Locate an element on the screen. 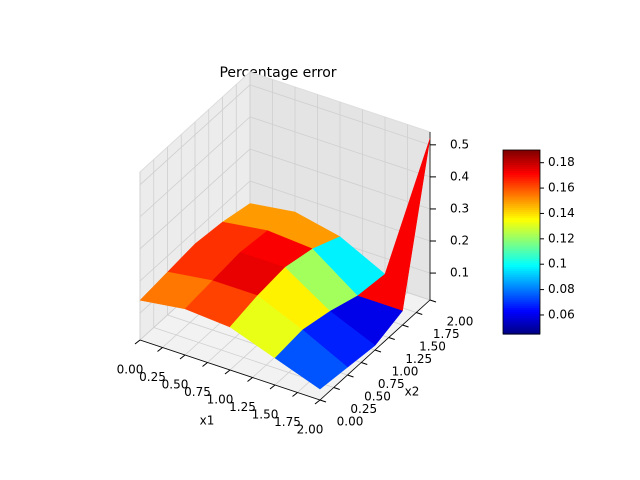  y-tick-label: 0.50 is located at coordinates (377, 397).